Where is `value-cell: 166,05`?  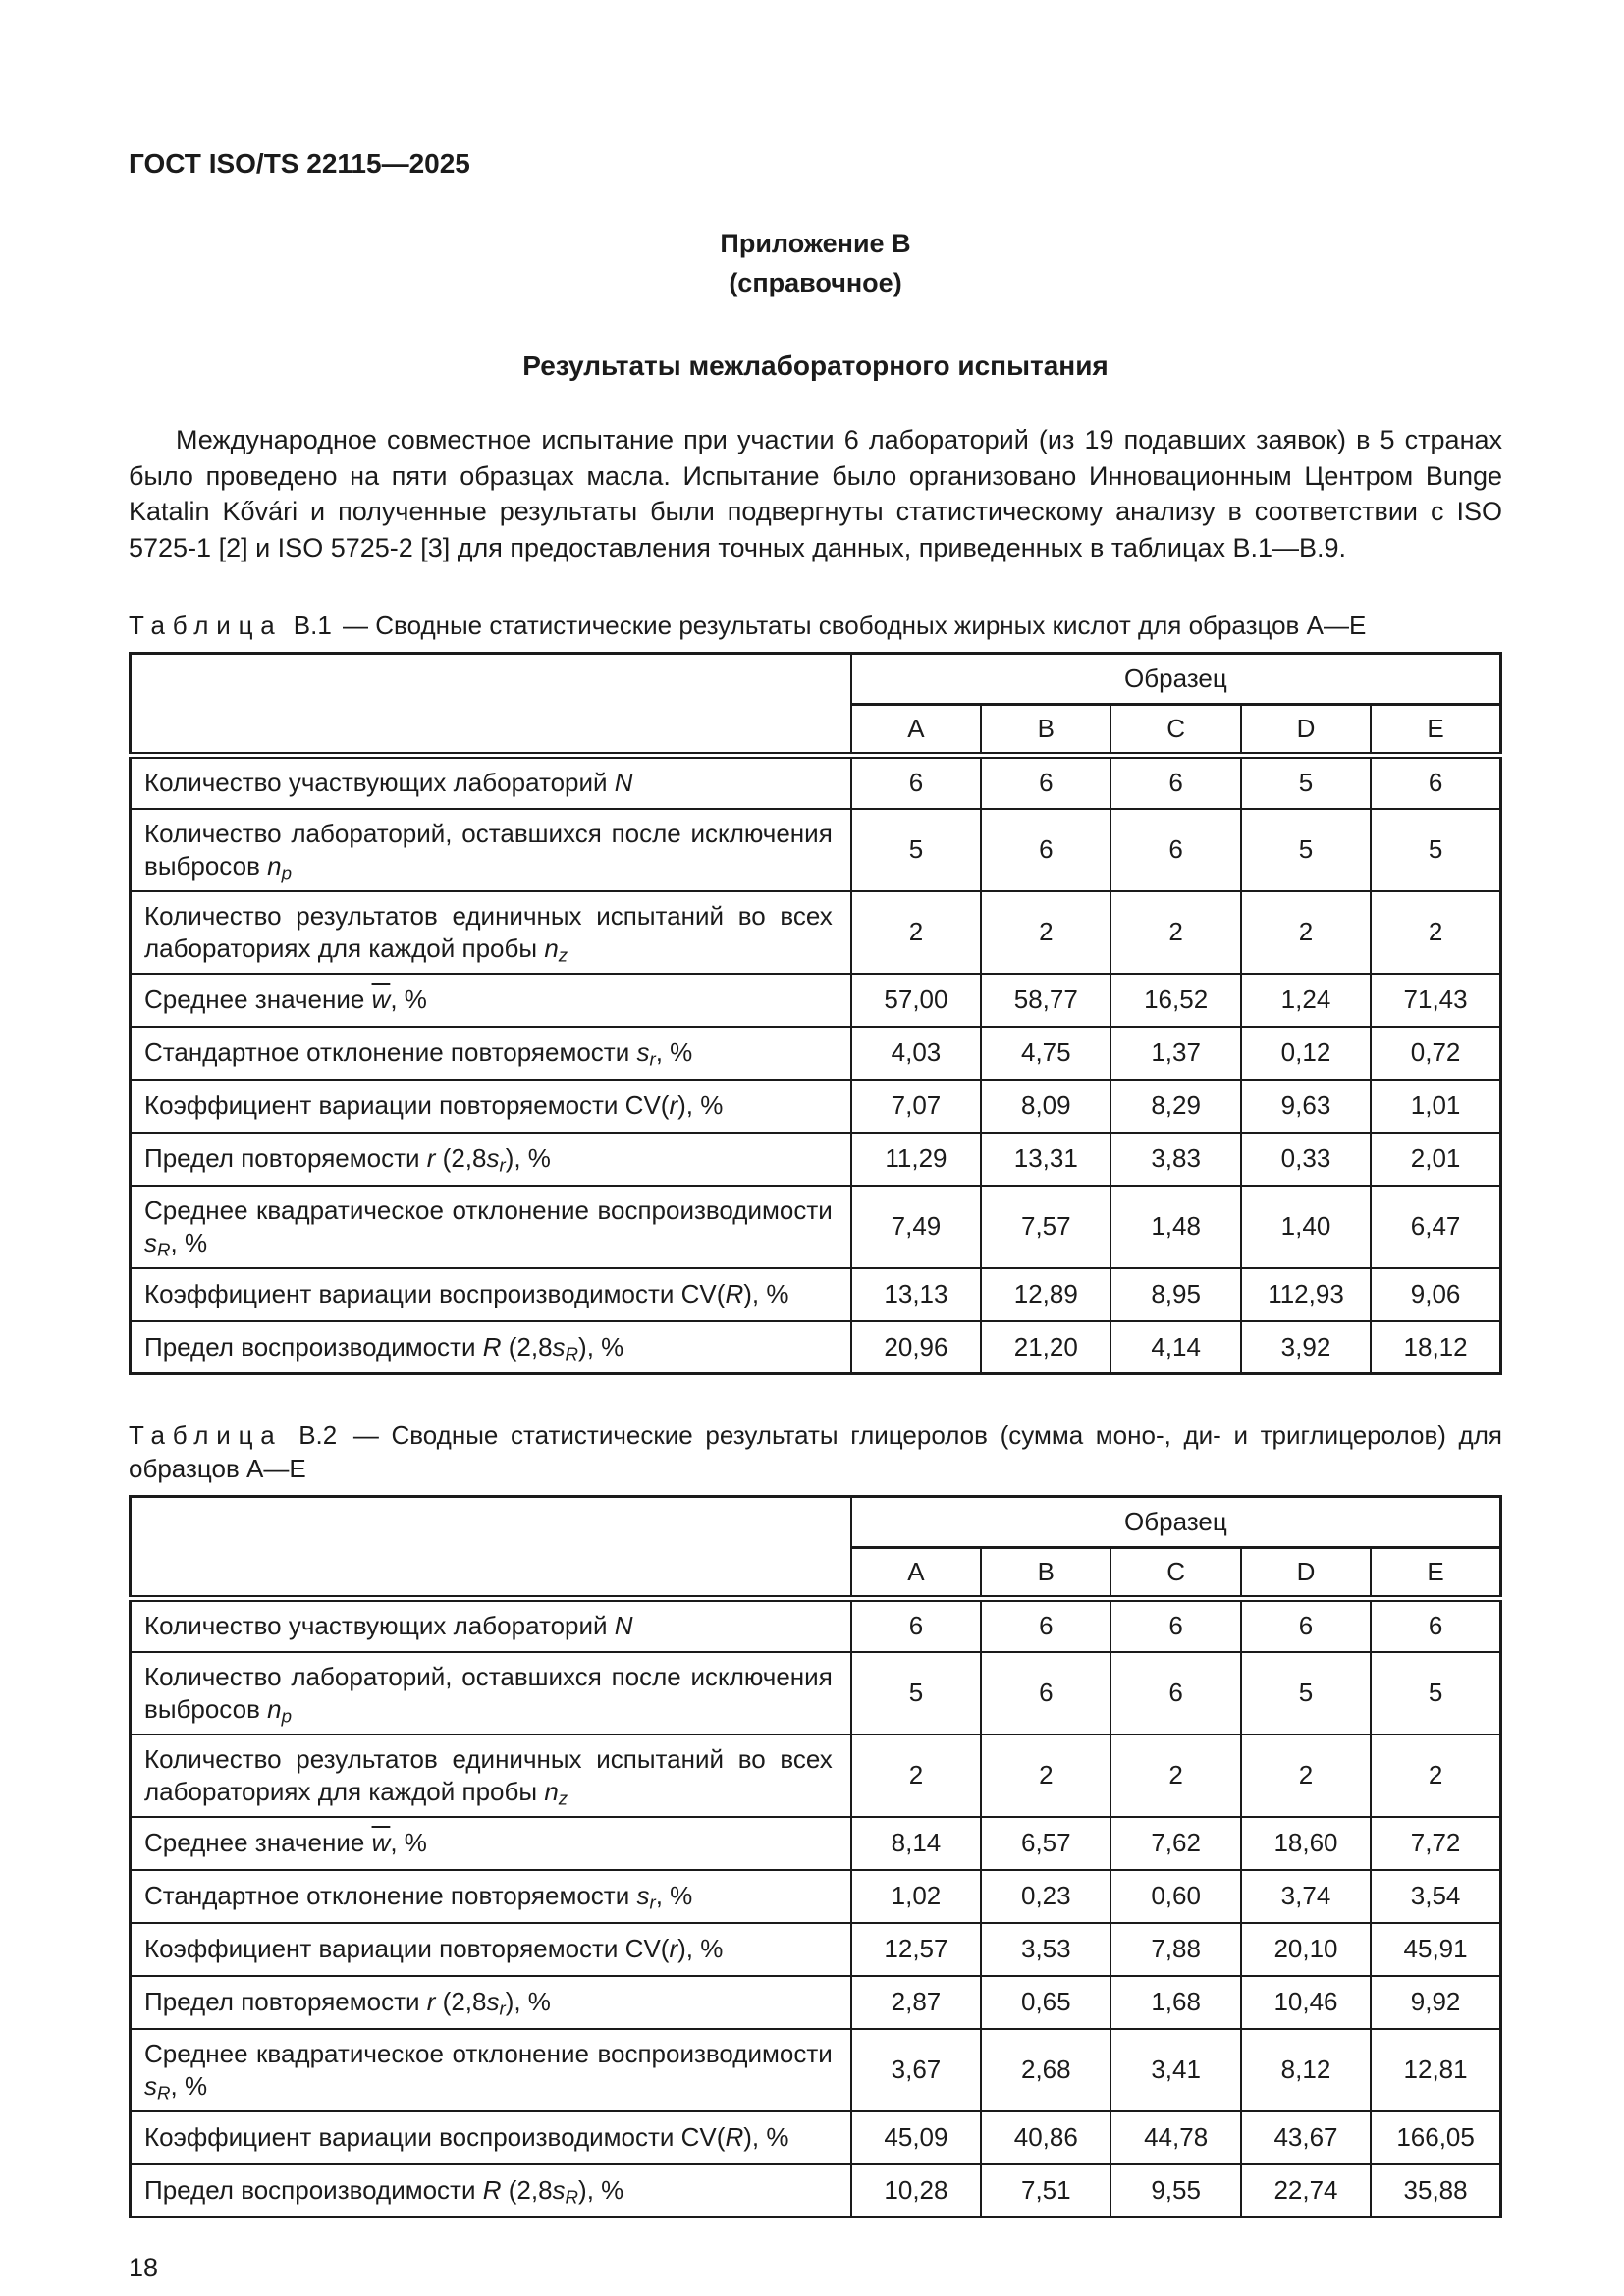
value-cell: 166,05 is located at coordinates (1436, 2137).